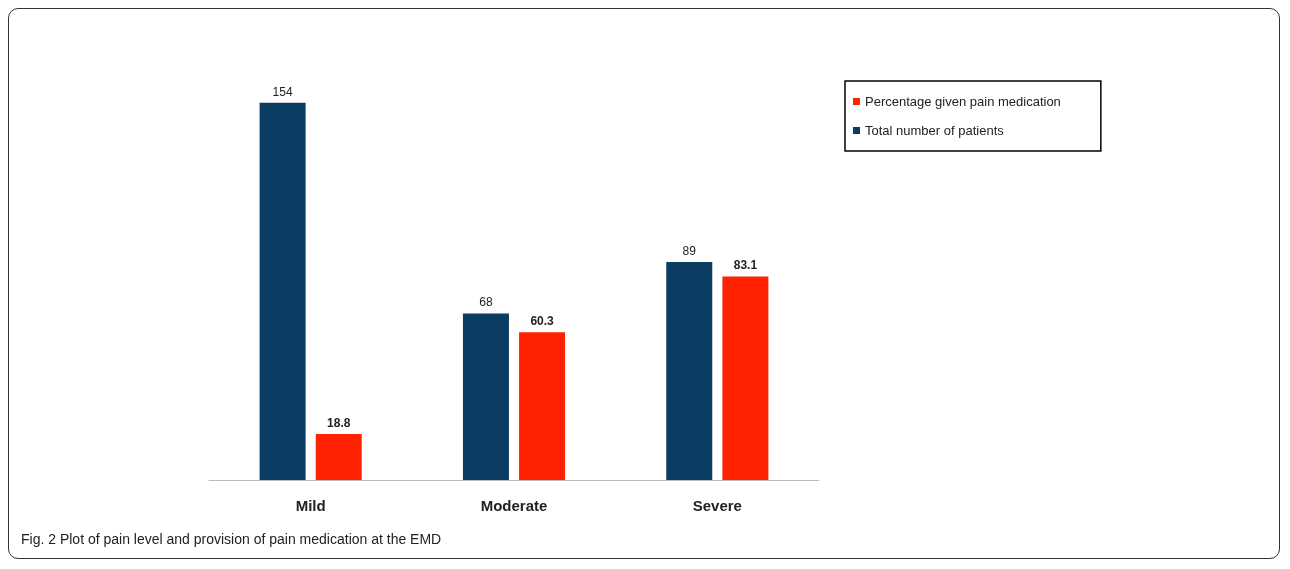 The height and width of the screenshot is (569, 1290). Describe the element at coordinates (689, 250) in the screenshot. I see `data-label: 89` at that location.